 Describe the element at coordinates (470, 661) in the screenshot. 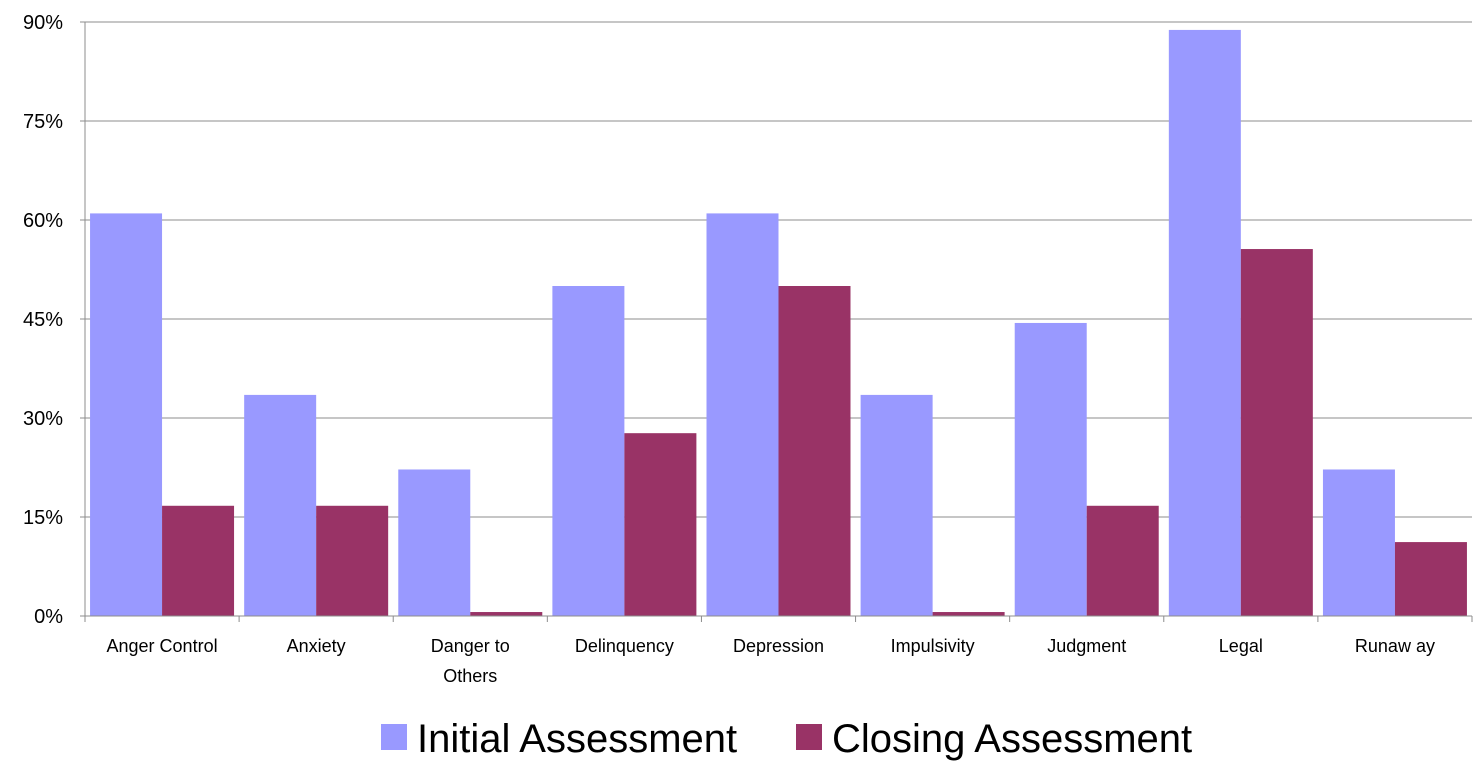

I see `x-tick-label: Danger to Others` at that location.